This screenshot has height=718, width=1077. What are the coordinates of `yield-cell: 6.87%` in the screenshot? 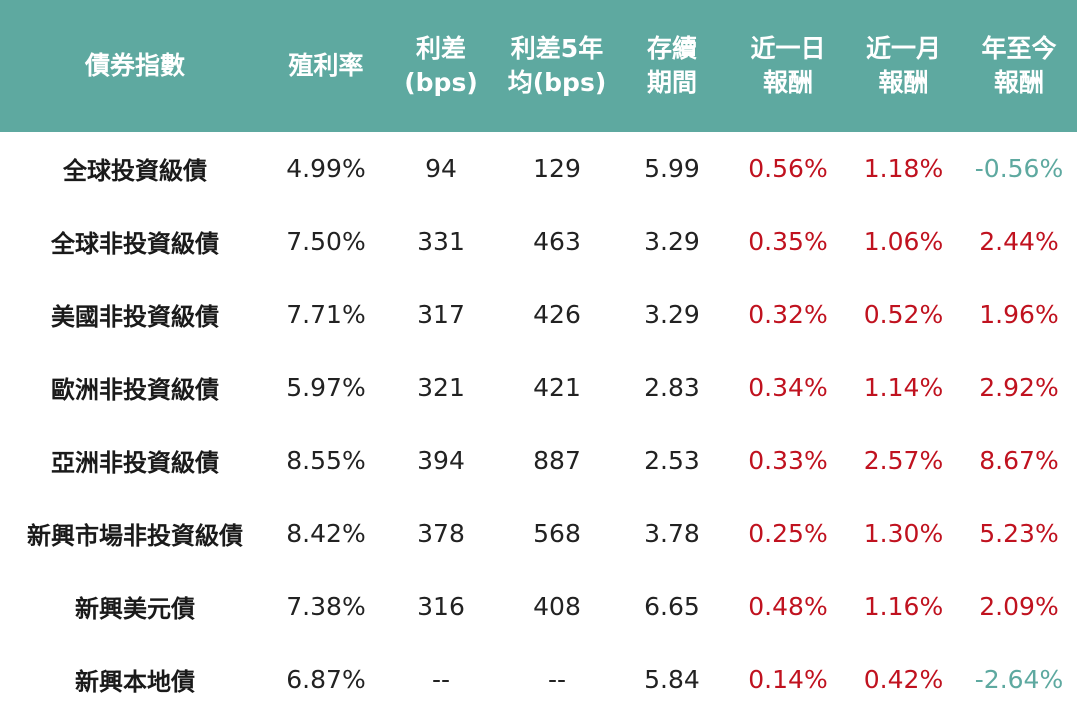 It's located at (326, 679).